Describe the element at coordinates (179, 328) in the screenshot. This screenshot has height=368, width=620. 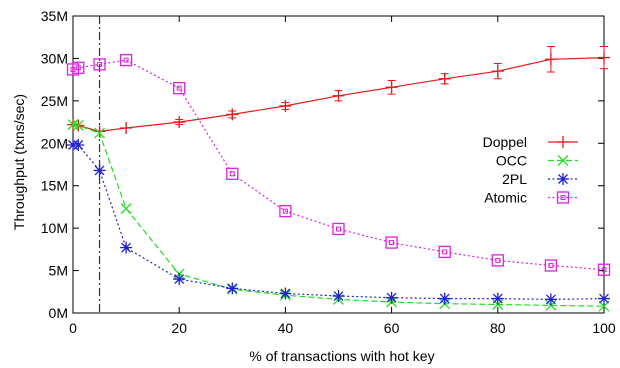
I see `x-tick-label: 20` at that location.